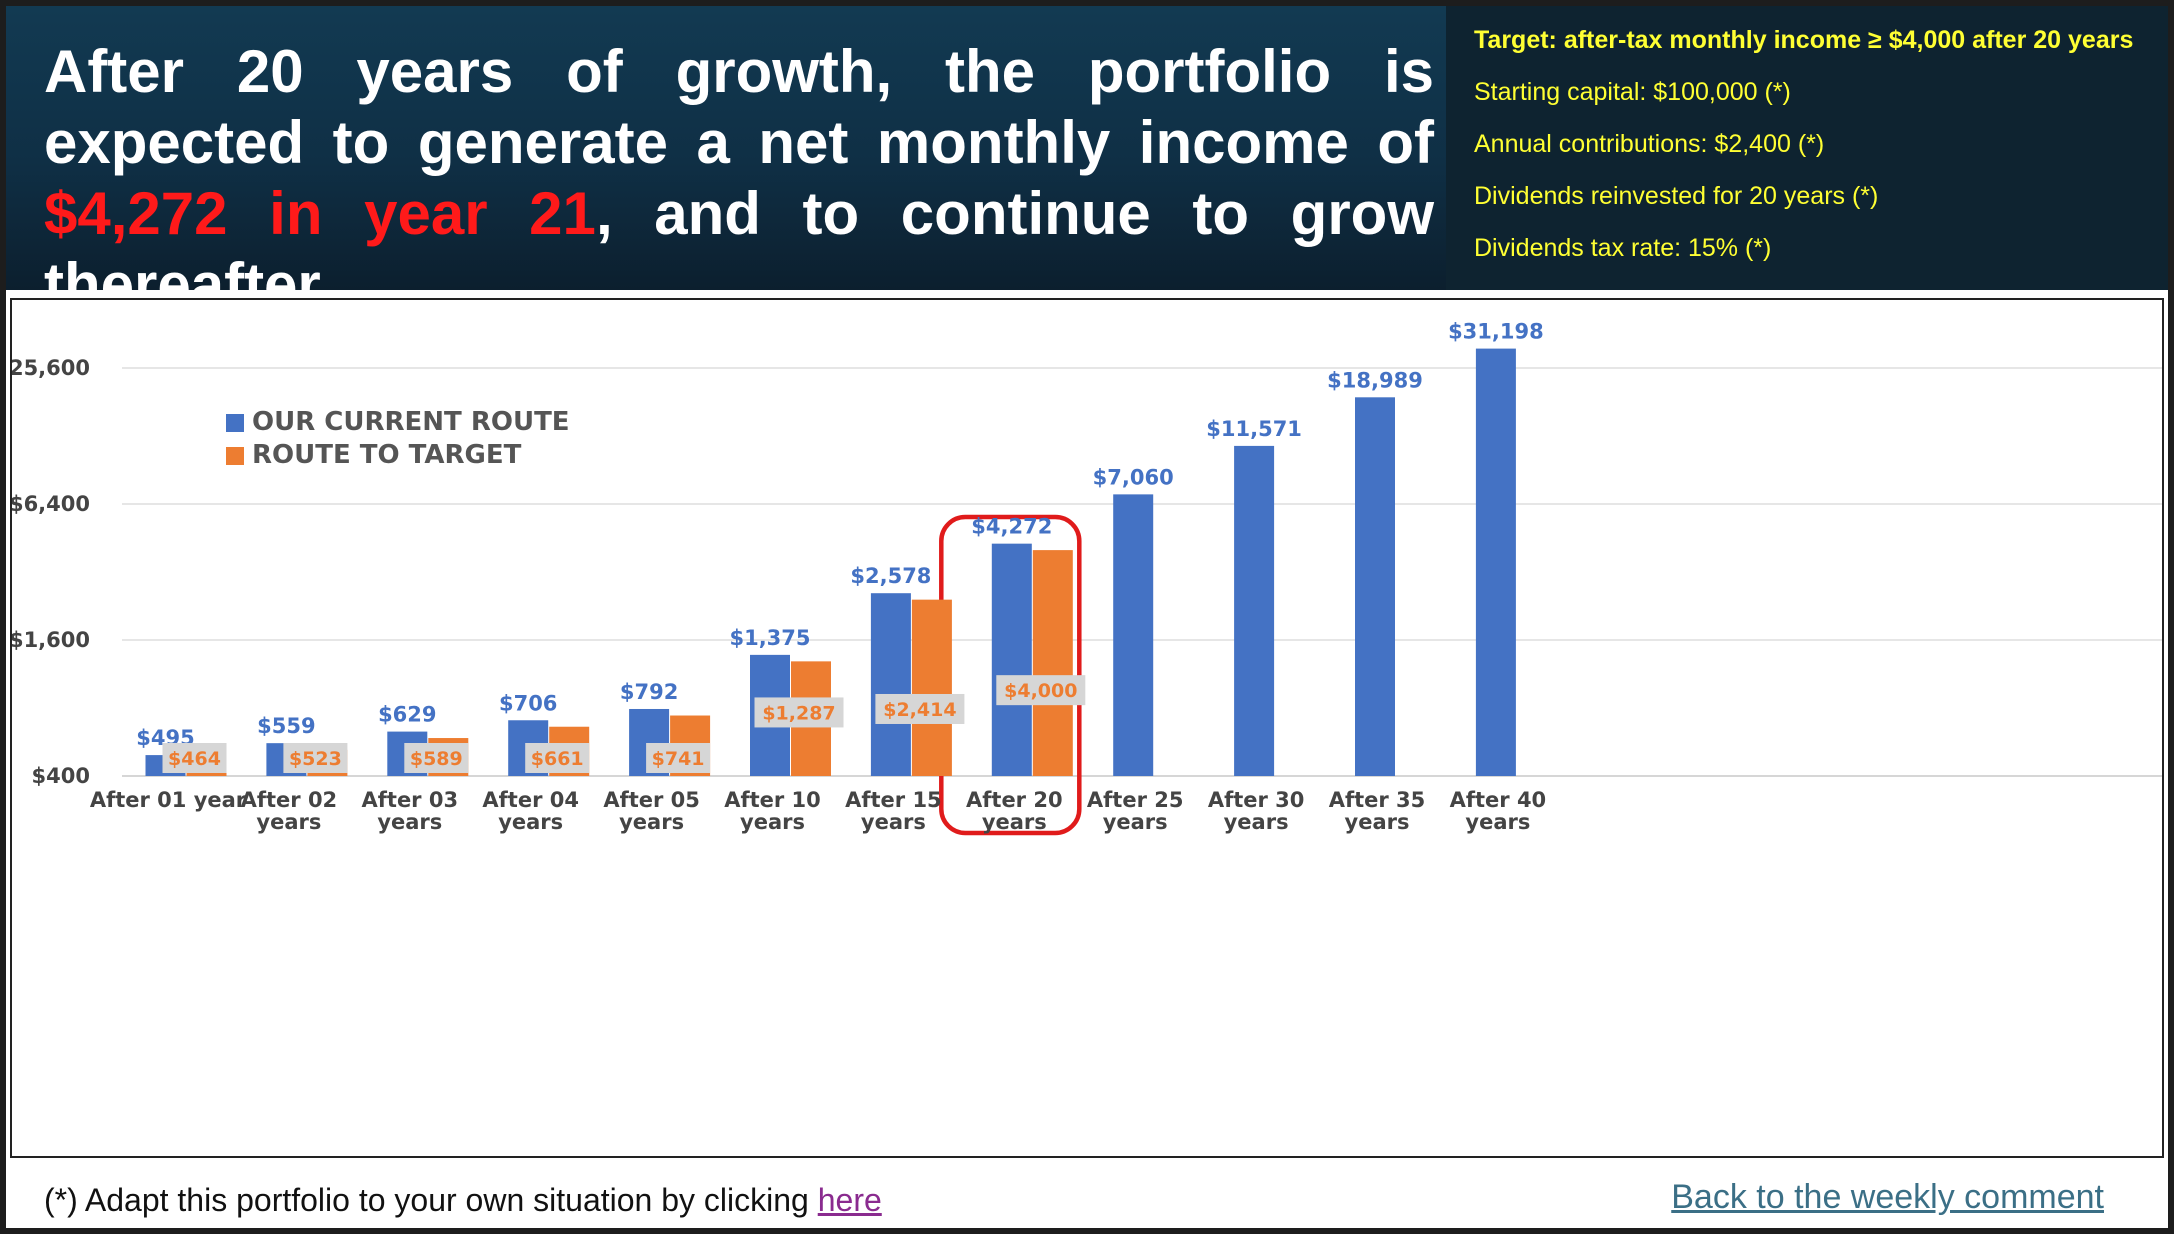  I want to click on back-to-weekly-comment-link: Back to the weekly comment, so click(1887, 1197).